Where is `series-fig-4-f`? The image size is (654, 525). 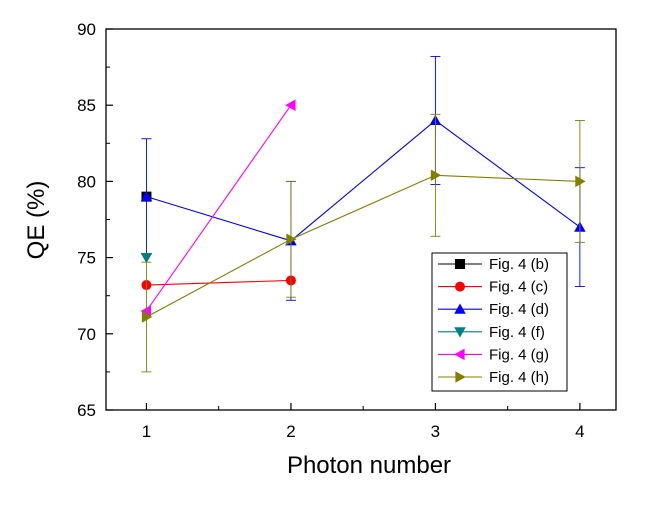 series-fig-4-f is located at coordinates (146, 258).